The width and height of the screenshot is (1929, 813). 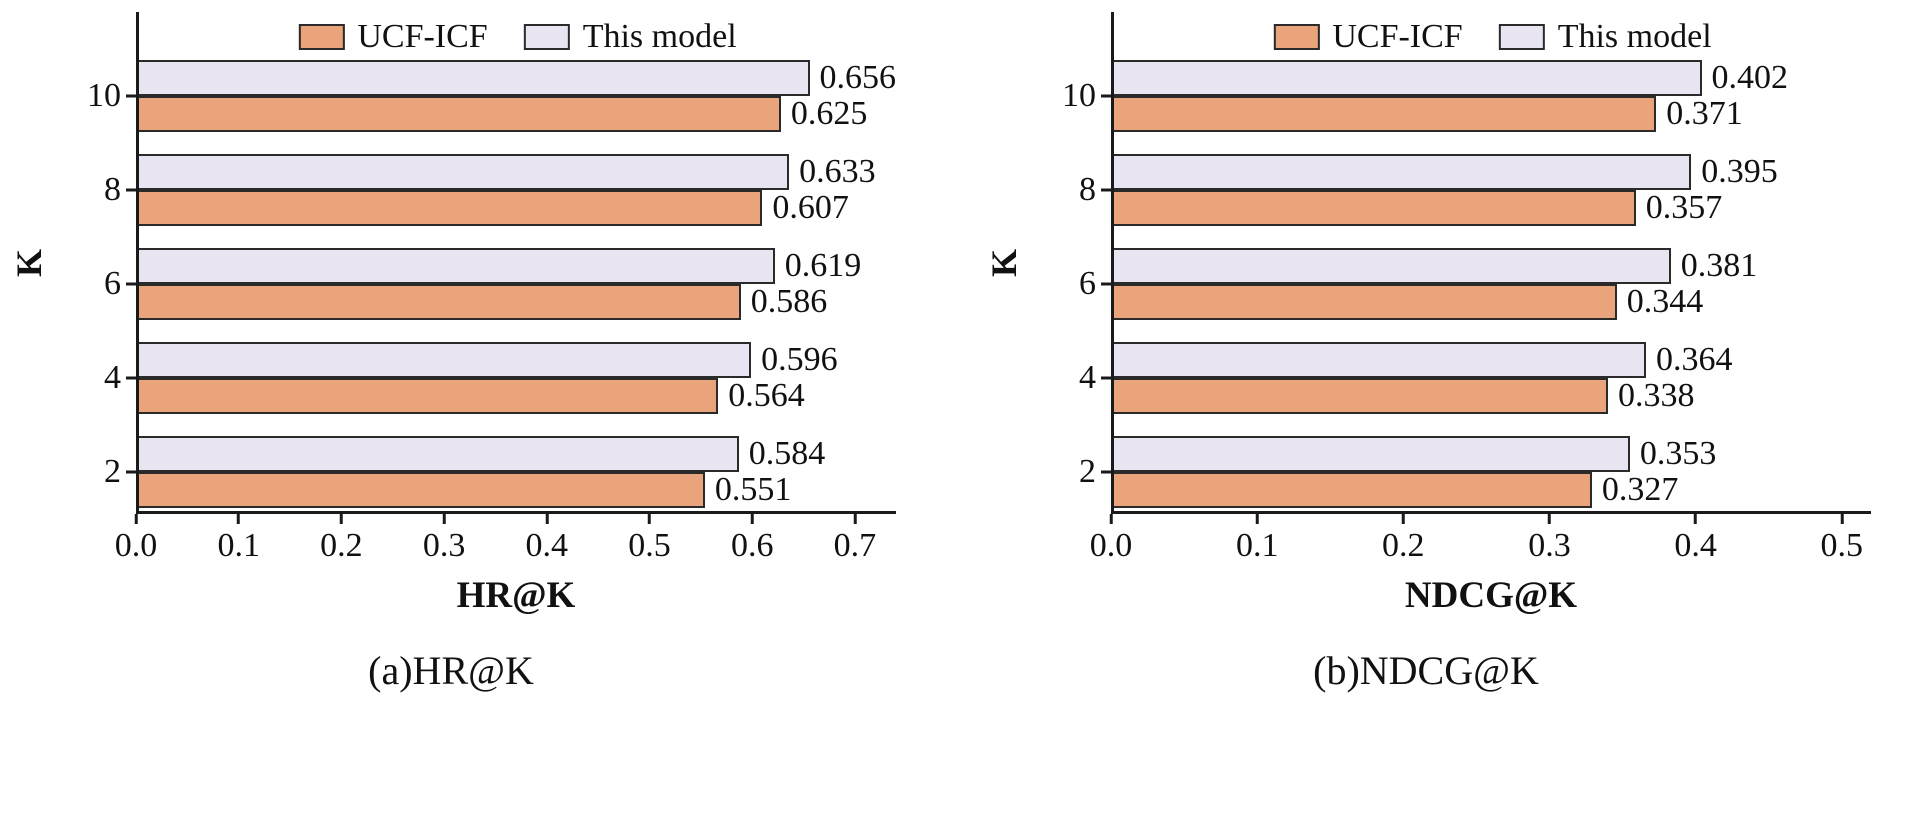 I want to click on bar-row: 0.344, so click(x=1492, y=302).